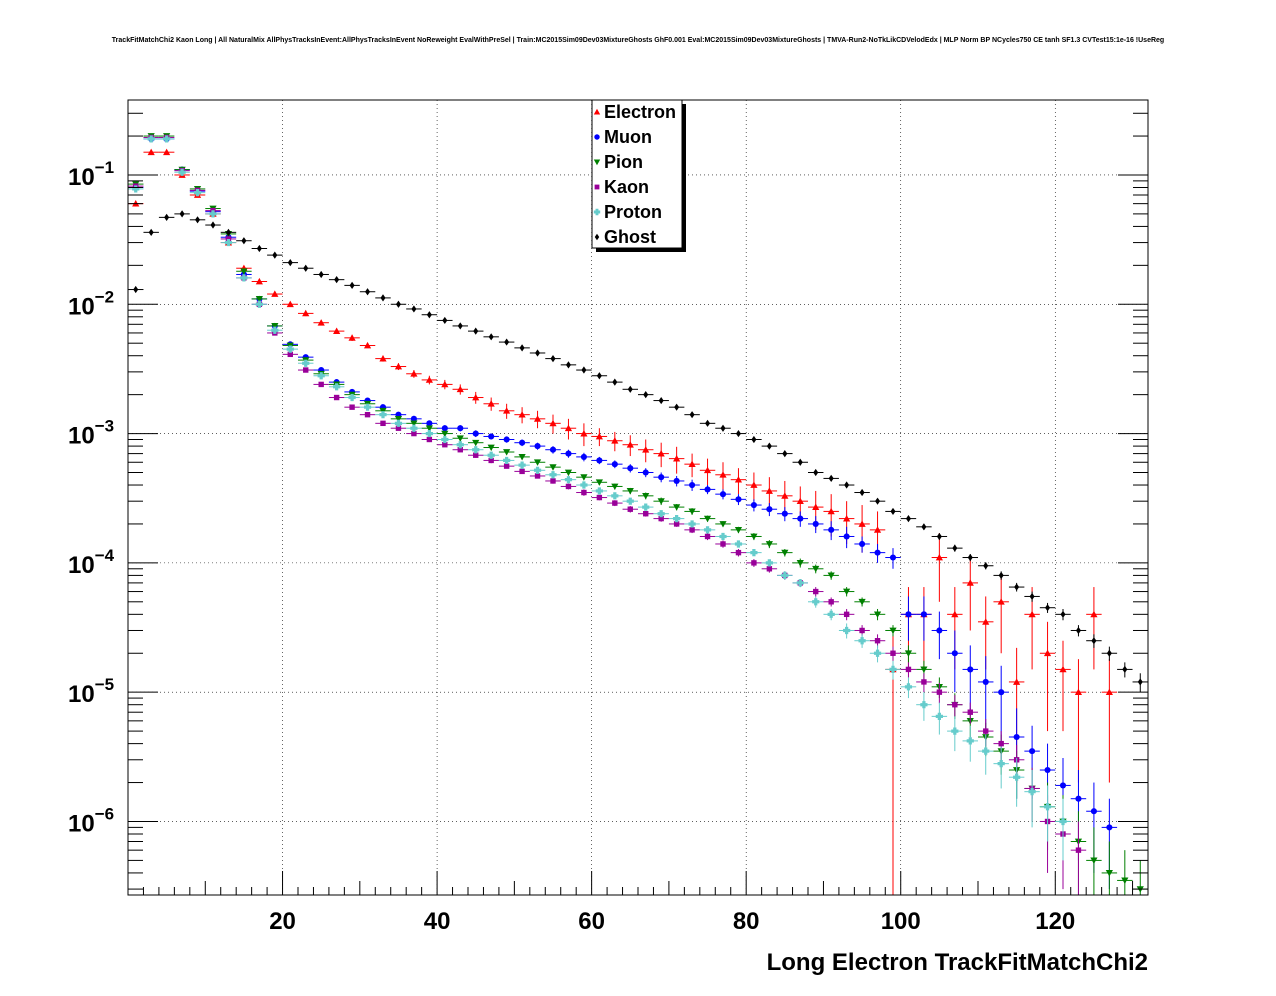 Image resolution: width=1276 pixels, height=996 pixels. What do you see at coordinates (623, 162) in the screenshot?
I see `legend-label-pion: Pion` at bounding box center [623, 162].